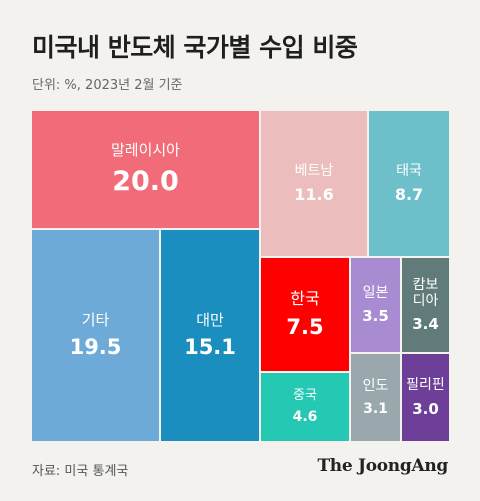  I want to click on tile-value: 7.5, so click(305, 326).